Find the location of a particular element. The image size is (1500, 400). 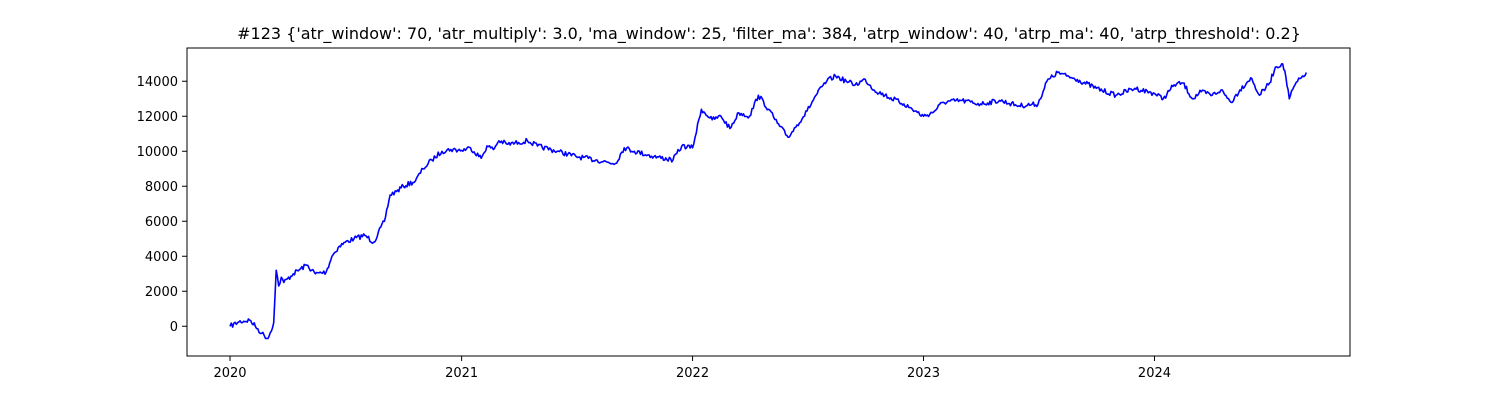

y-tick-label: 0 is located at coordinates (174, 327).